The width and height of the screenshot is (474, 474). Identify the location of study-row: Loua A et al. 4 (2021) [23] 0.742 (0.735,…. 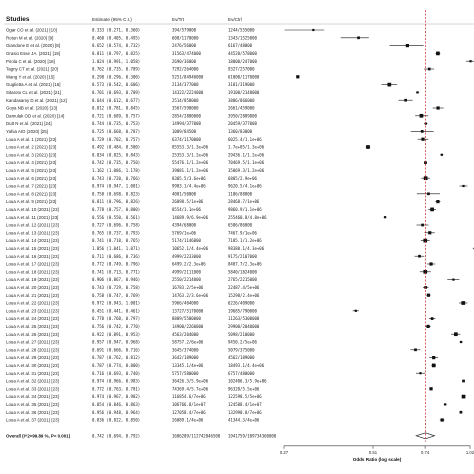
(135, 162).